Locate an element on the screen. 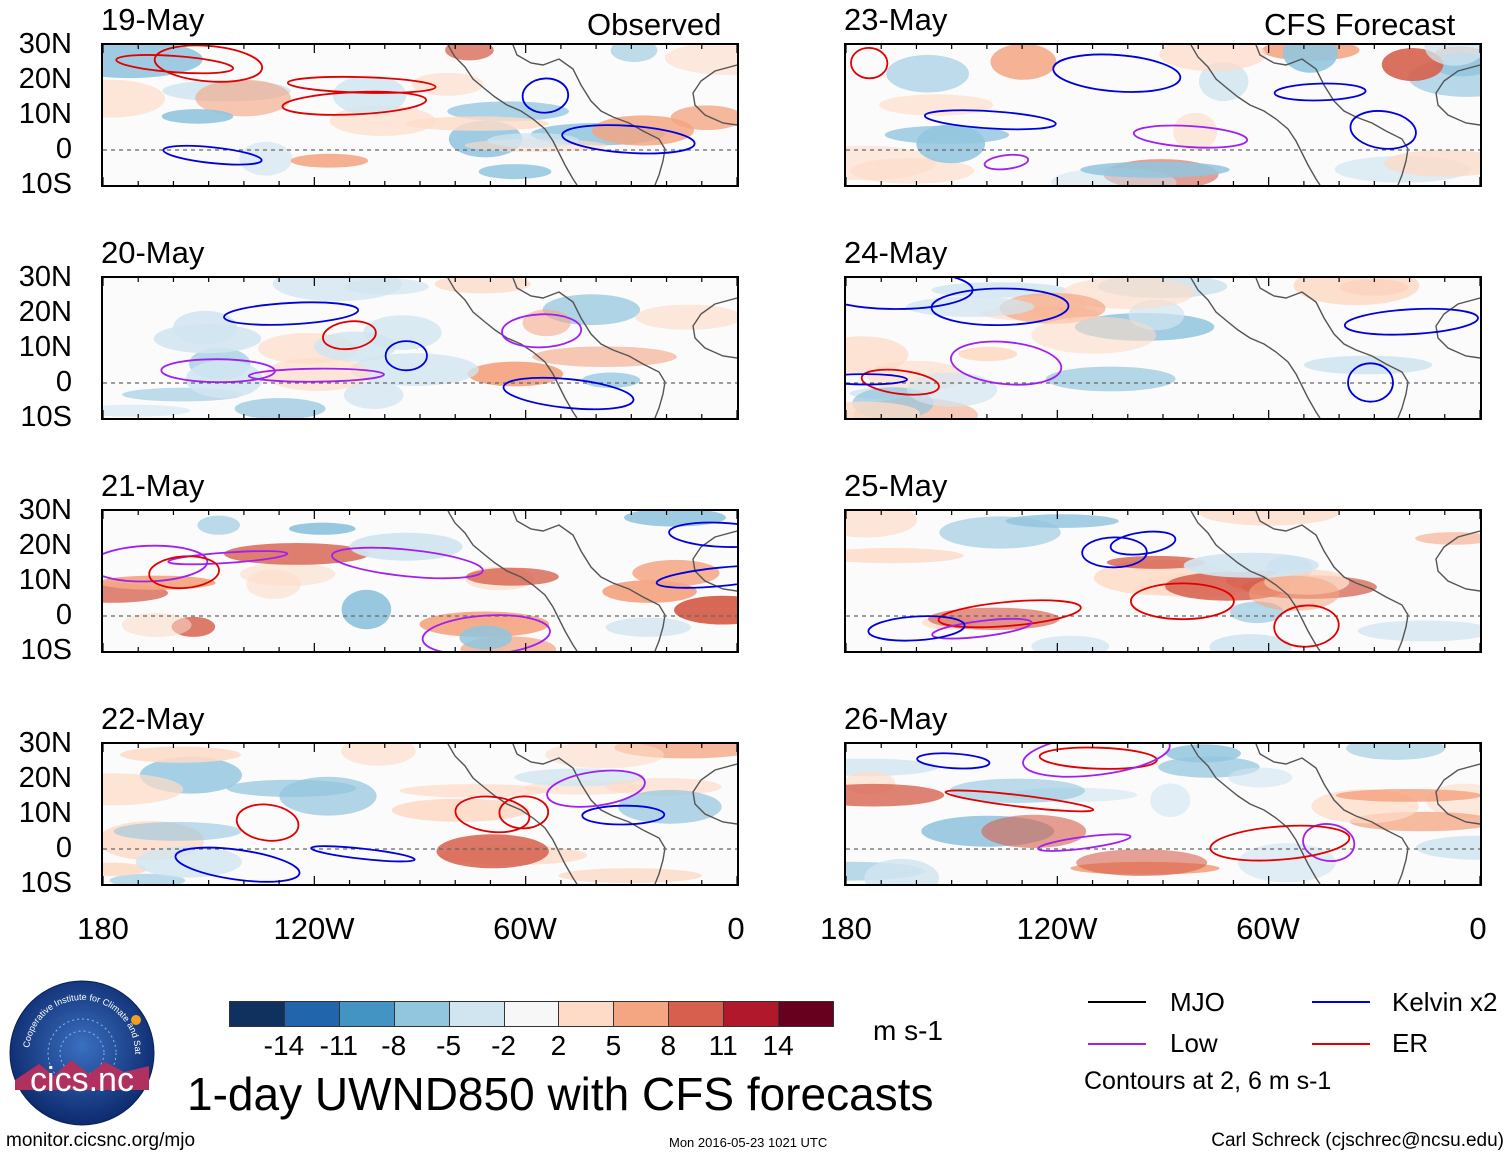  lat-label-row2-0: 30N is located at coordinates (45, 277).